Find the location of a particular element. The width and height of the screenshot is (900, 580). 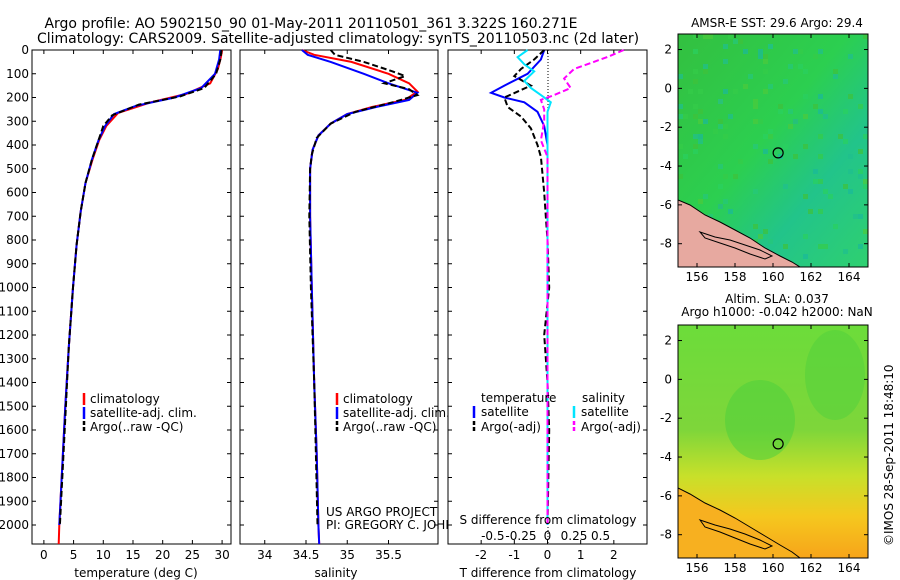

x-tick-label: 20 is located at coordinates (162, 555).